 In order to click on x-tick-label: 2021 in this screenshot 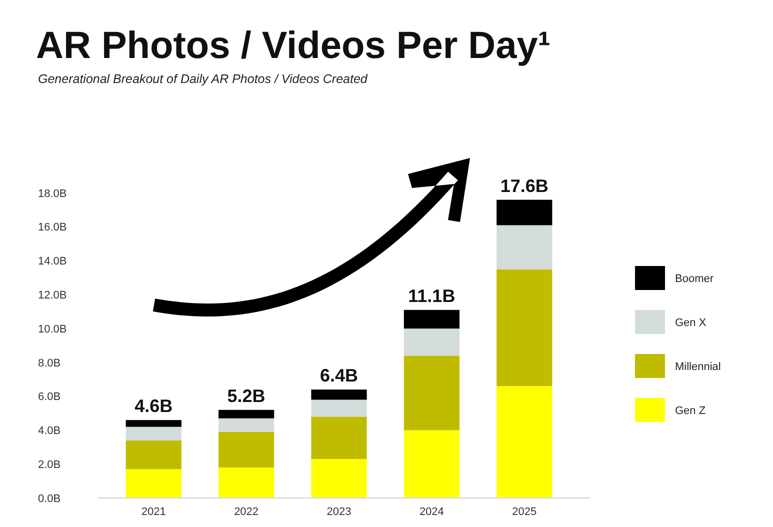, I will do `click(153, 512)`.